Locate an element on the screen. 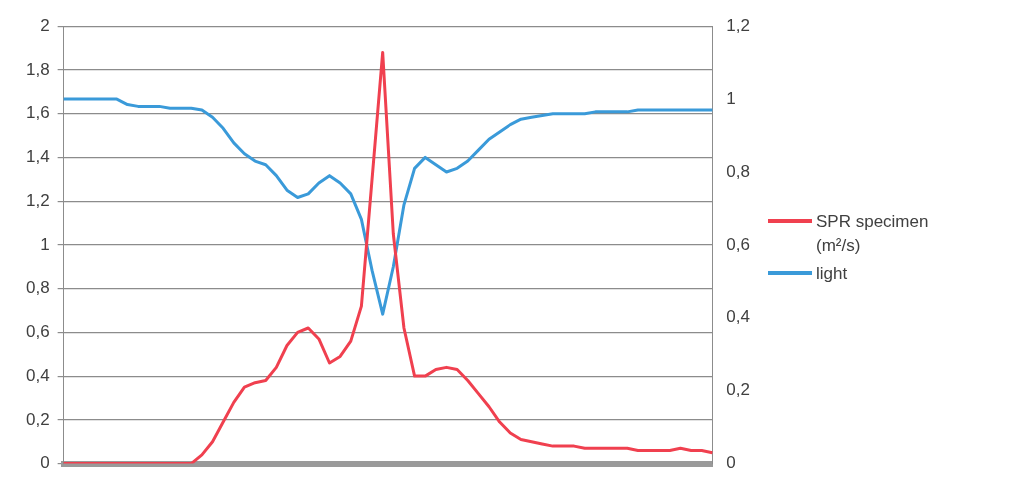 The height and width of the screenshot is (500, 1019). y-tick-label: 2 is located at coordinates (45, 25).